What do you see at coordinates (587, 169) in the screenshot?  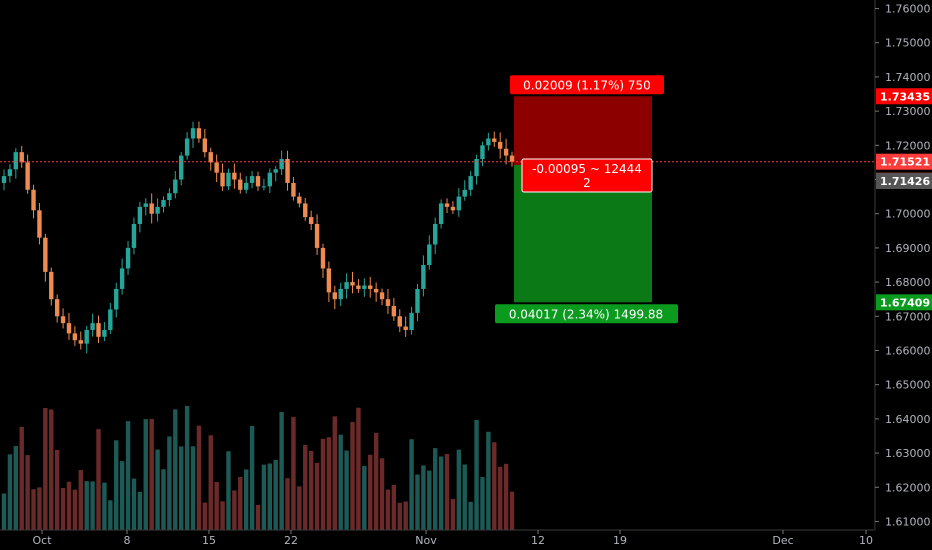 I see `position-info-line1: -0.00095 ~ 12444` at bounding box center [587, 169].